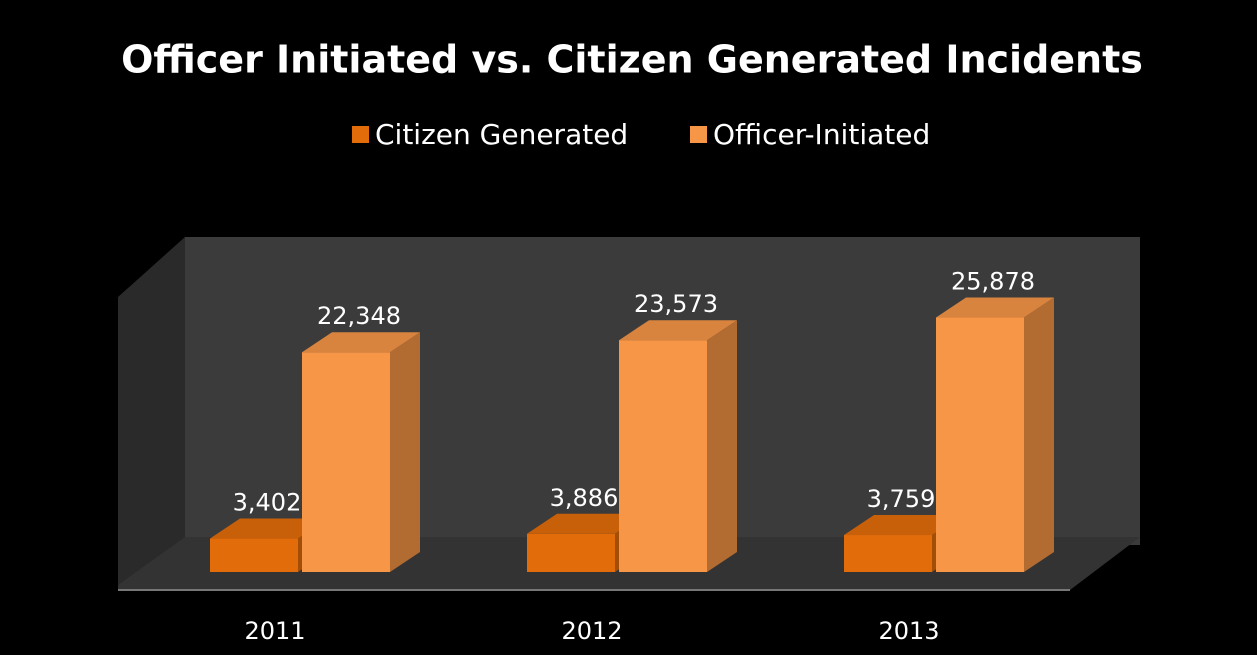  Describe the element at coordinates (584, 498) in the screenshot. I see `data-label: 3,886` at that location.